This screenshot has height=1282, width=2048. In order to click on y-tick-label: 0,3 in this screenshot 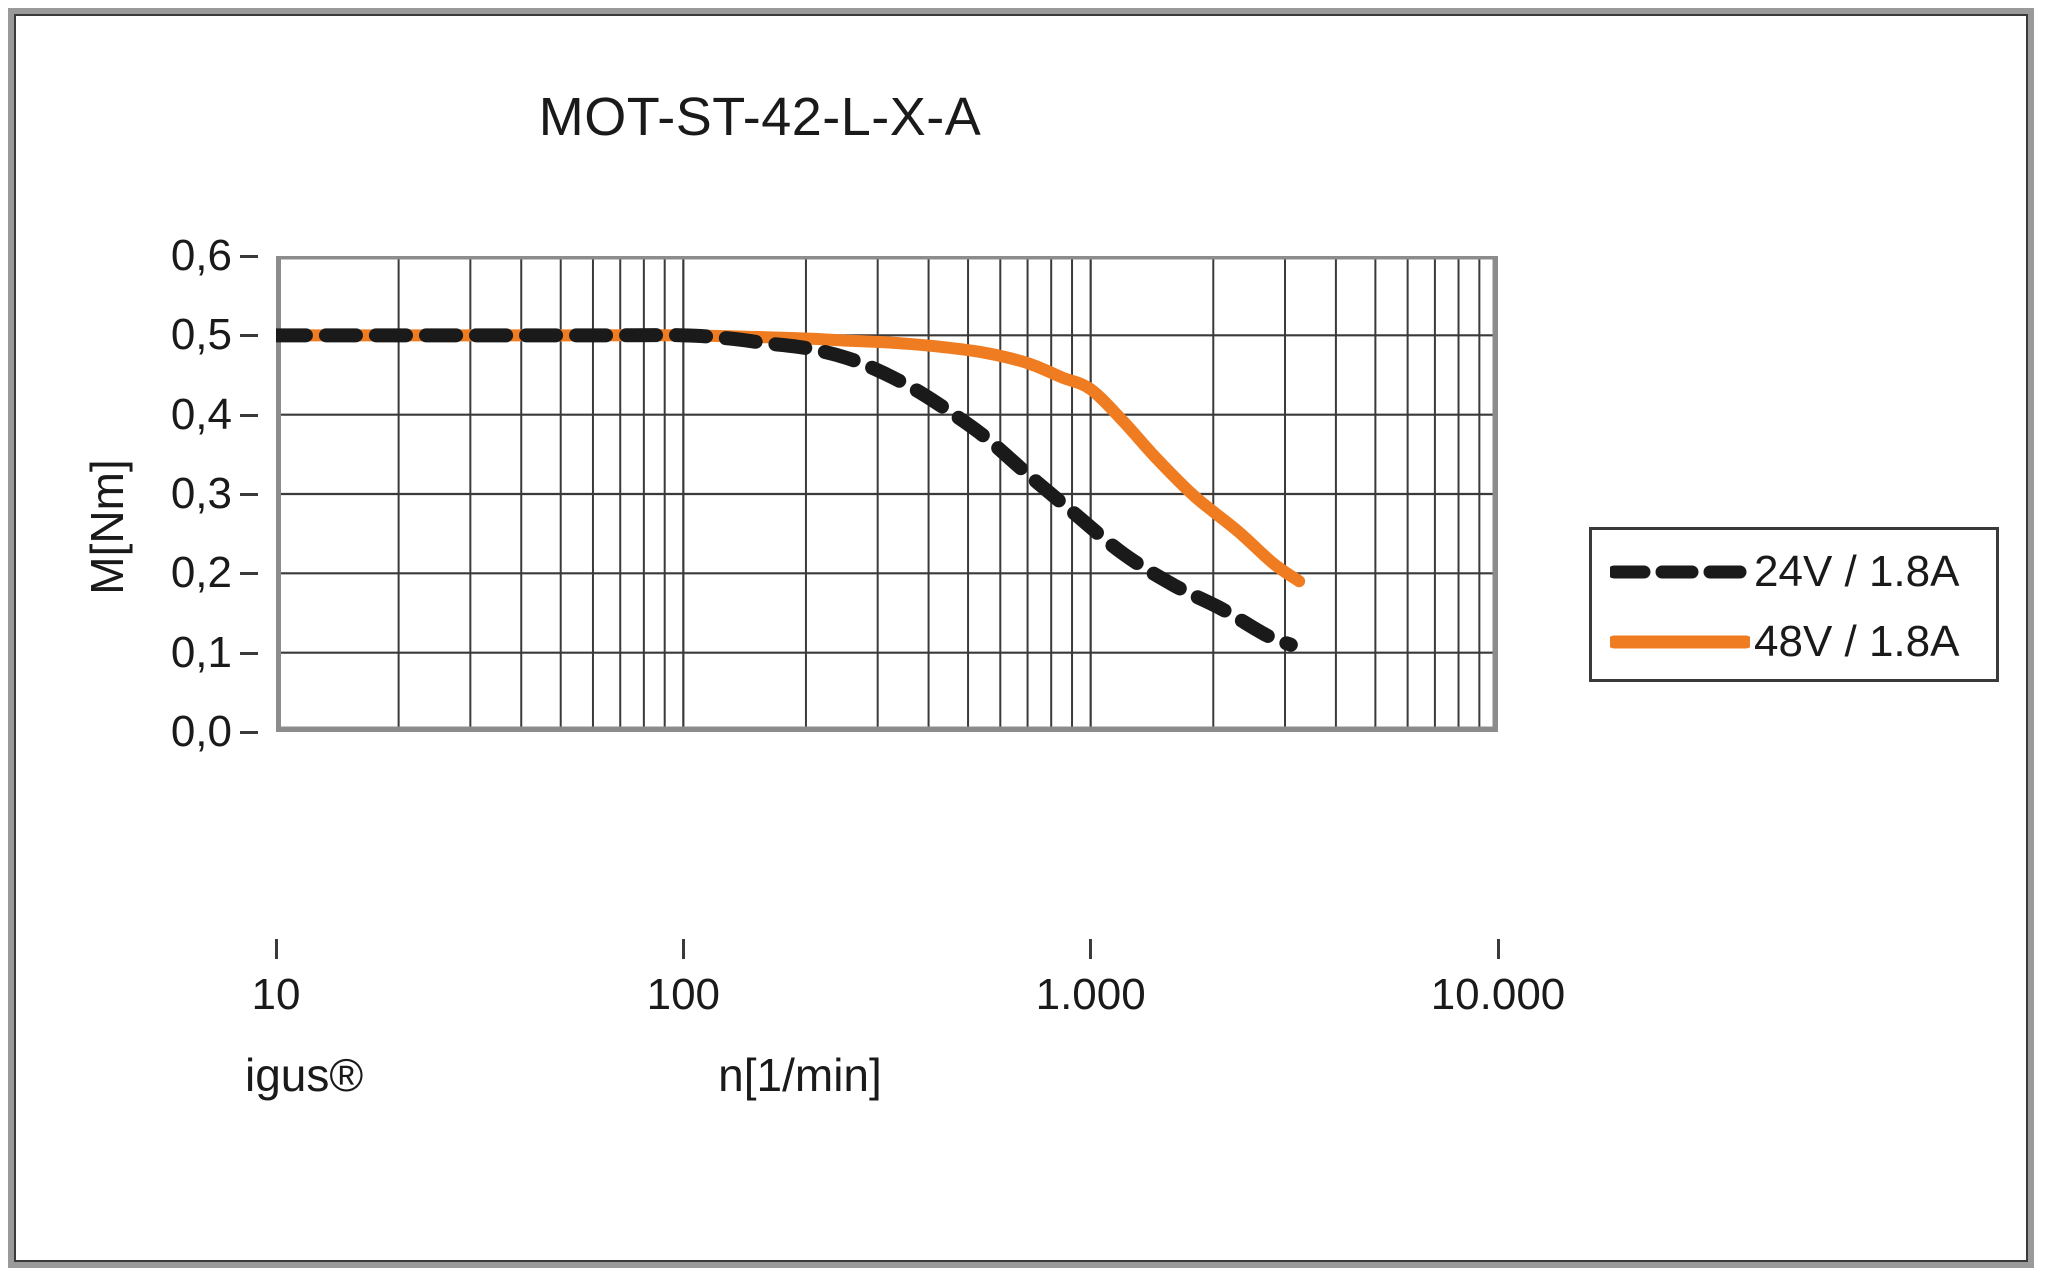, I will do `click(201, 493)`.